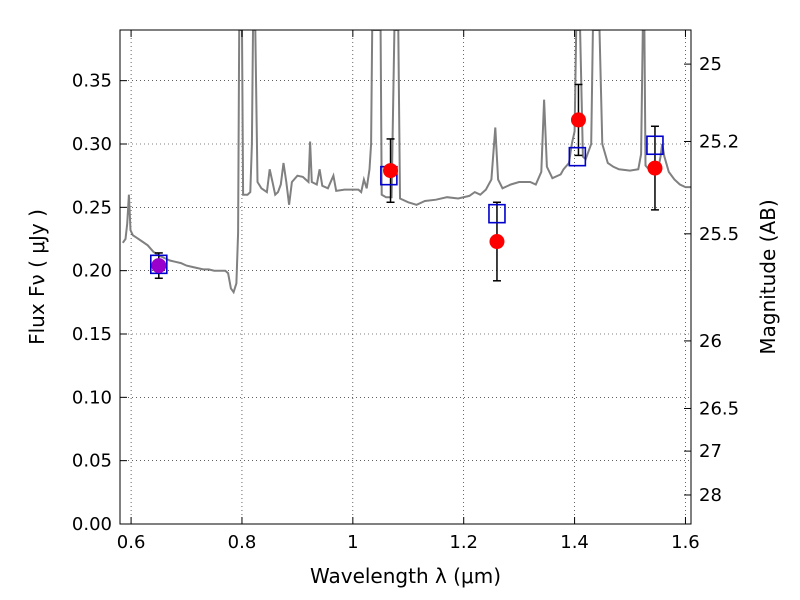 The height and width of the screenshot is (600, 800). I want to click on mag-tick-label: 25.5, so click(719, 234).